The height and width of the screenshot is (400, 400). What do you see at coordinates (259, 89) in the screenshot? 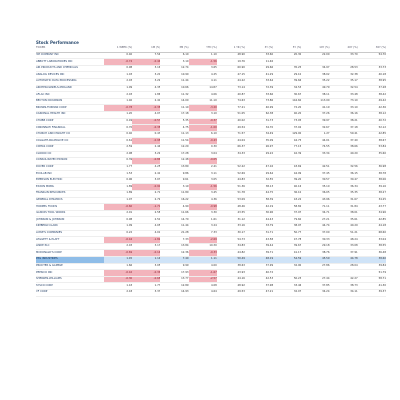
I see `value-cell: 72.39` at bounding box center [259, 89].